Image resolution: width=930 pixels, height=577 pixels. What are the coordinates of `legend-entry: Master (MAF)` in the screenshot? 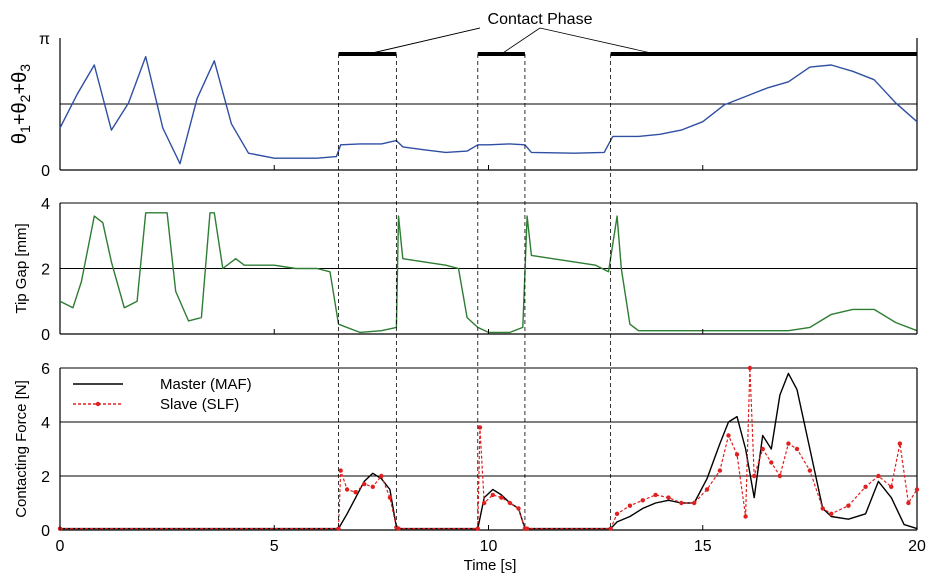 It's located at (206, 384).